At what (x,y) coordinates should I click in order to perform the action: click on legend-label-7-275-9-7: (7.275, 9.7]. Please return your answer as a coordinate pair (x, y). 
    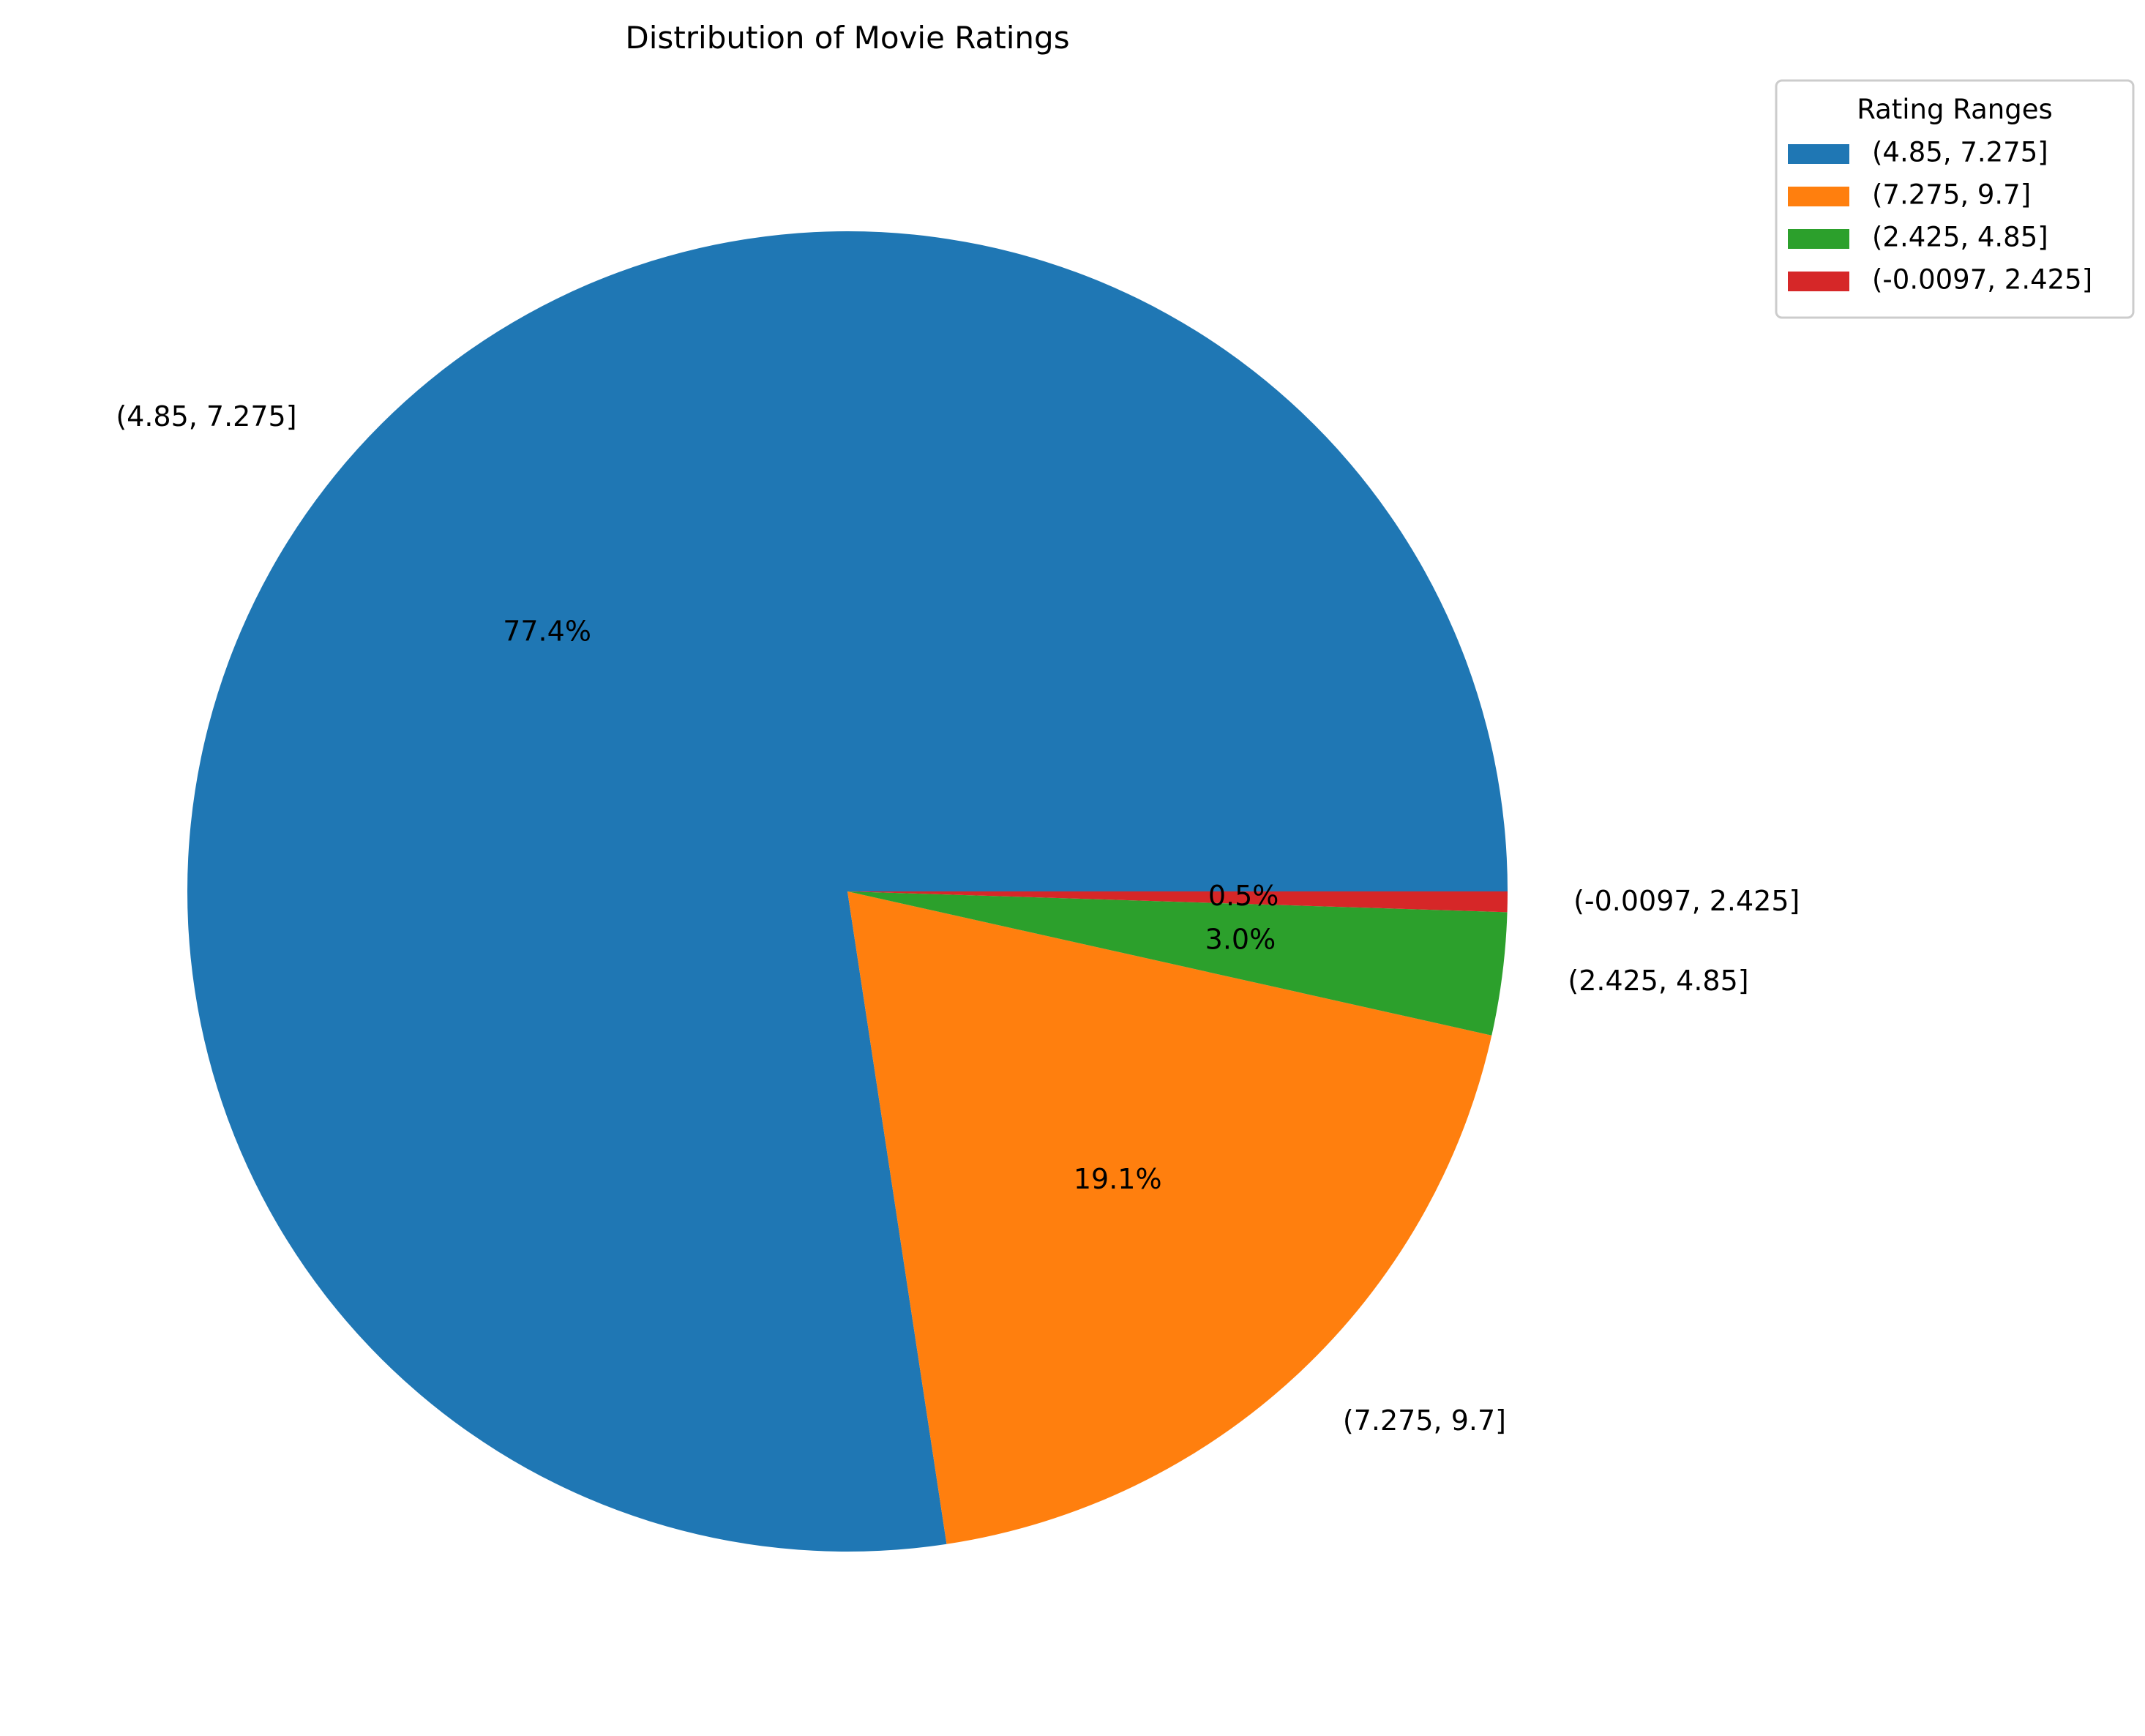
    Looking at the image, I should click on (1952, 195).